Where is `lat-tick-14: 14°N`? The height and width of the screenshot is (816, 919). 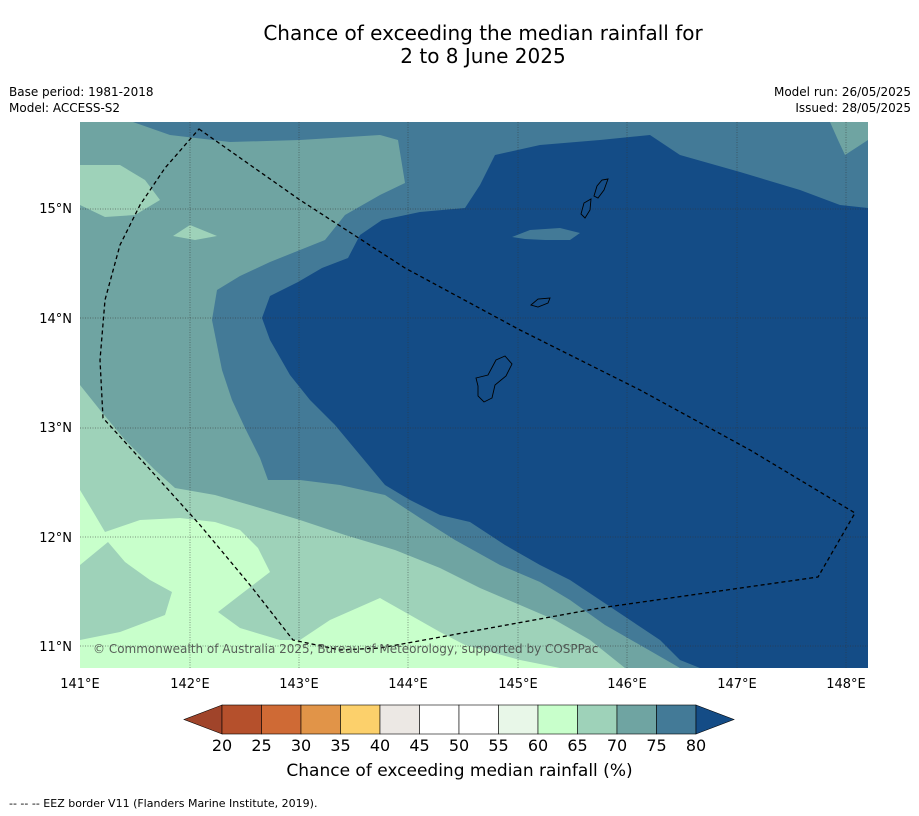
lat-tick-14: 14°N is located at coordinates (55, 319).